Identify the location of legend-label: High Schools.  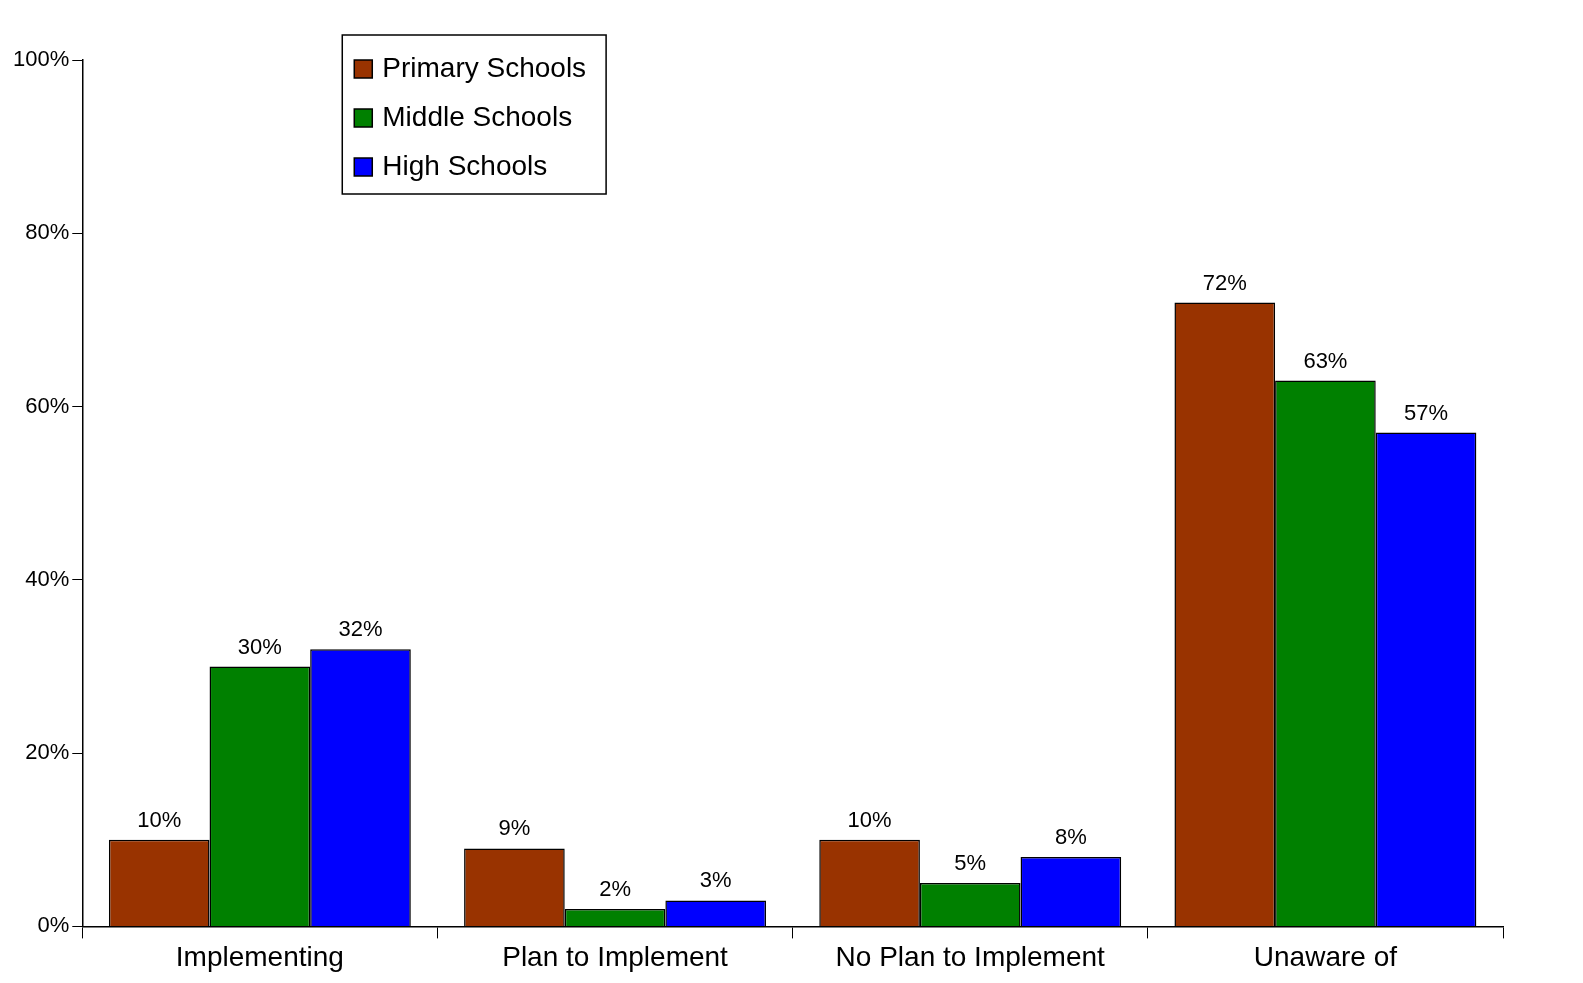
(465, 165).